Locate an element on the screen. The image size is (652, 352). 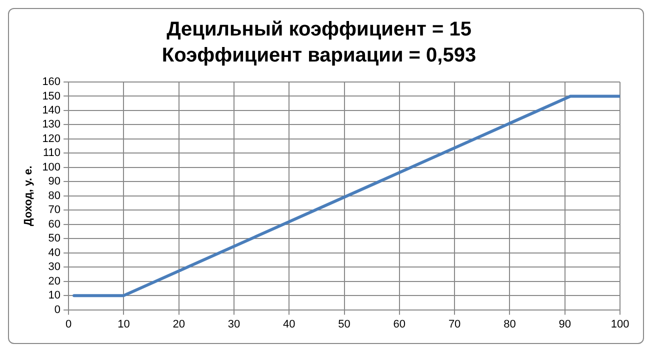
chart-title: Децильный коэффициент = 15 is located at coordinates (319, 29).